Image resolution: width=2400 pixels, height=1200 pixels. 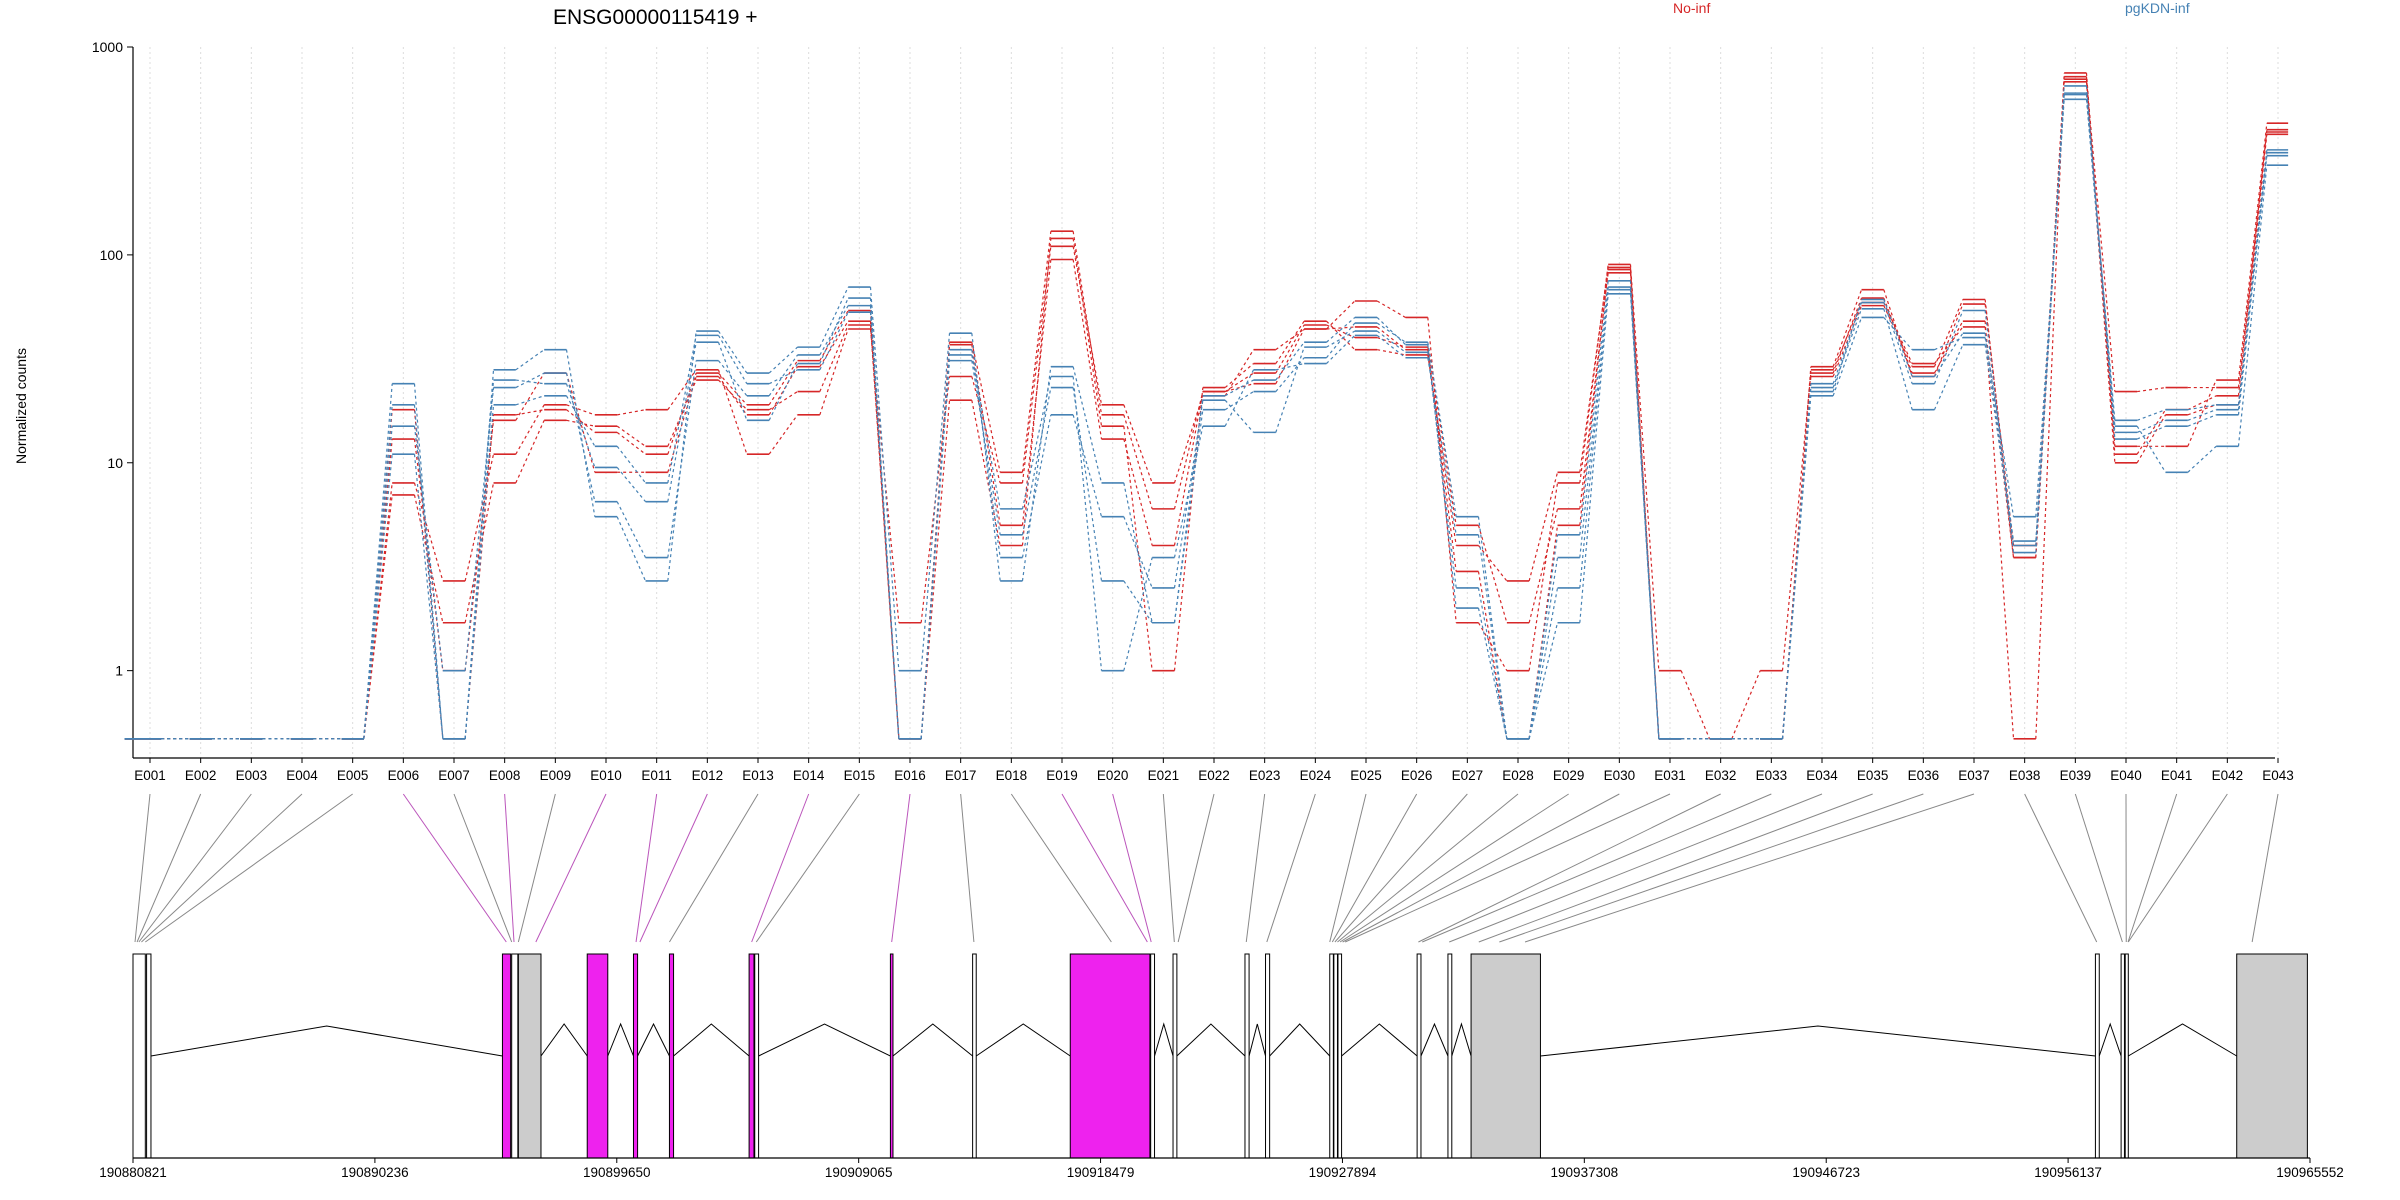 I want to click on x-tick-label: E027, so click(x=1468, y=775).